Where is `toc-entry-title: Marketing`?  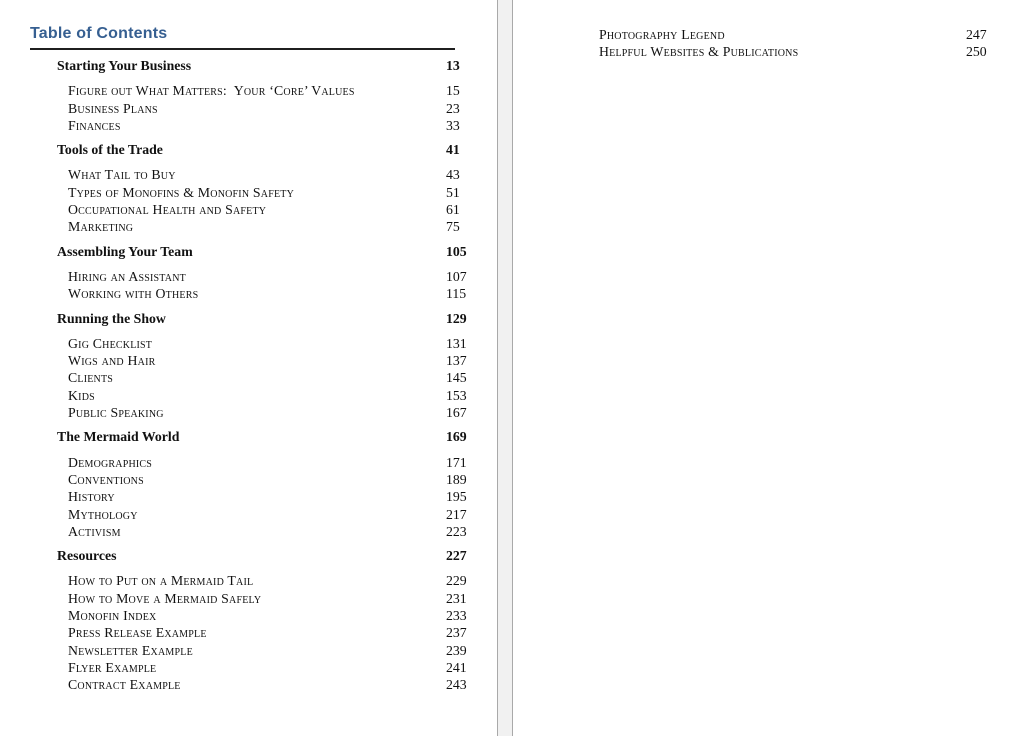
toc-entry-title: Marketing is located at coordinates (101, 227).